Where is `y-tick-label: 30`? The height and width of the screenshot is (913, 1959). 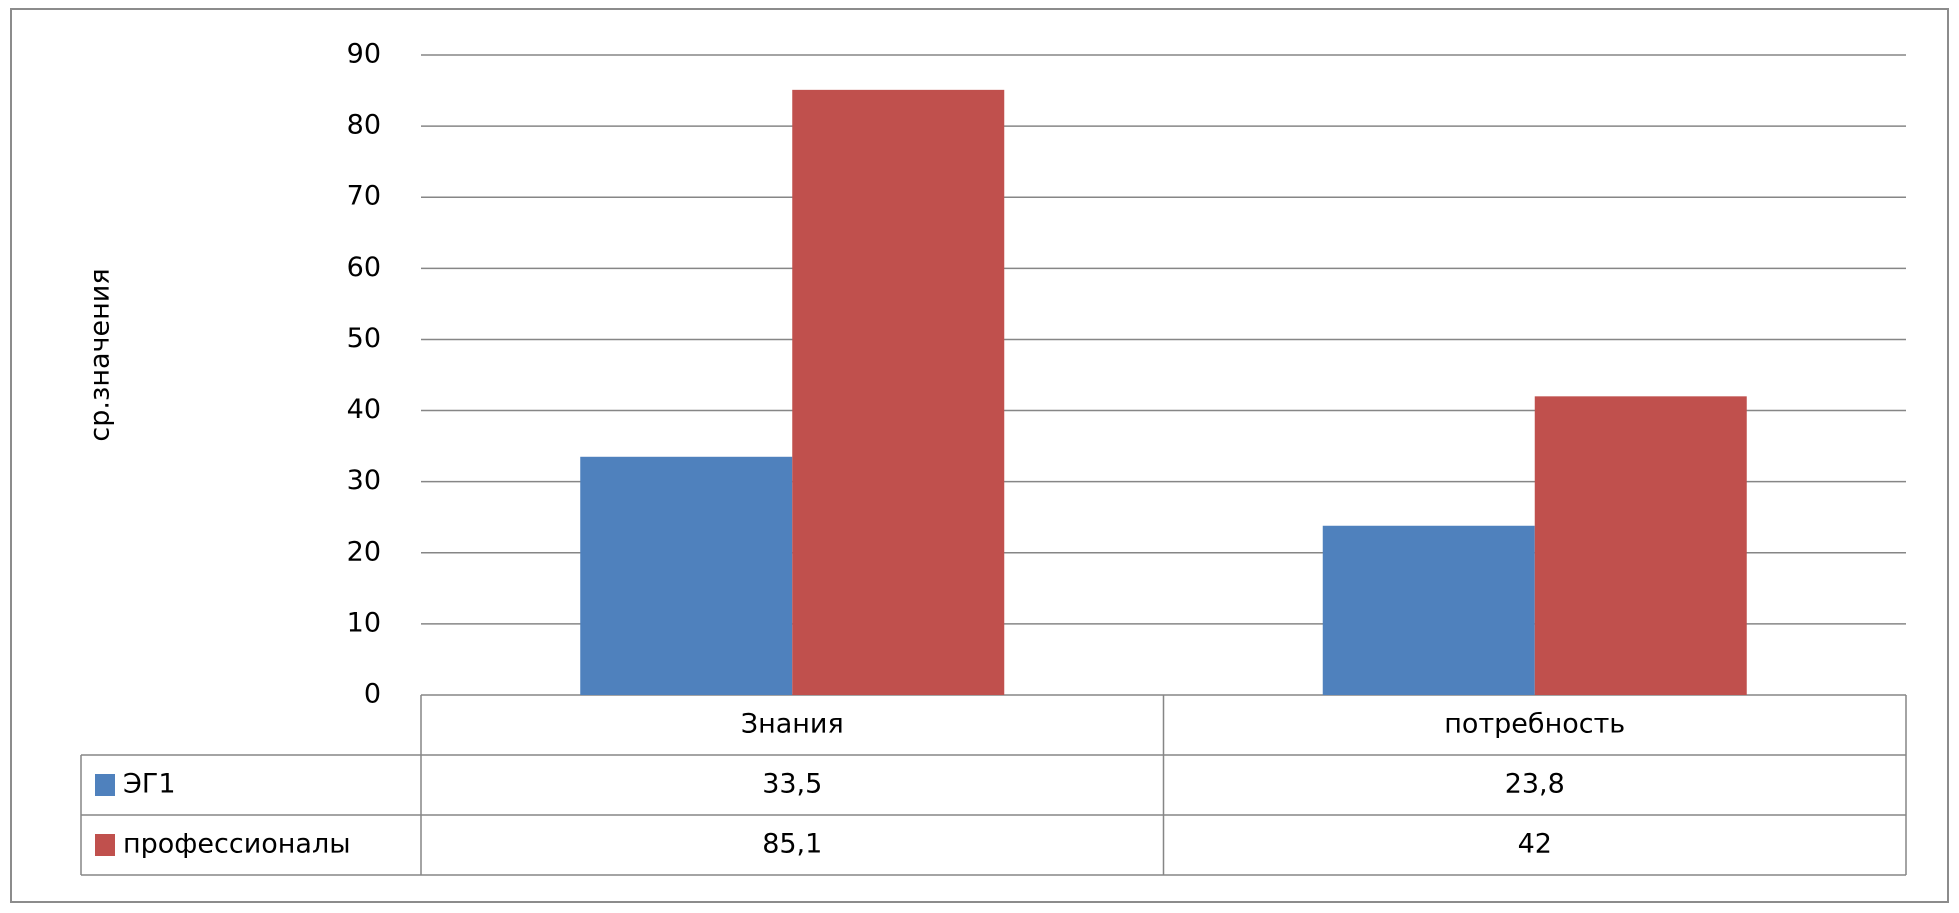
y-tick-label: 30 is located at coordinates (364, 480).